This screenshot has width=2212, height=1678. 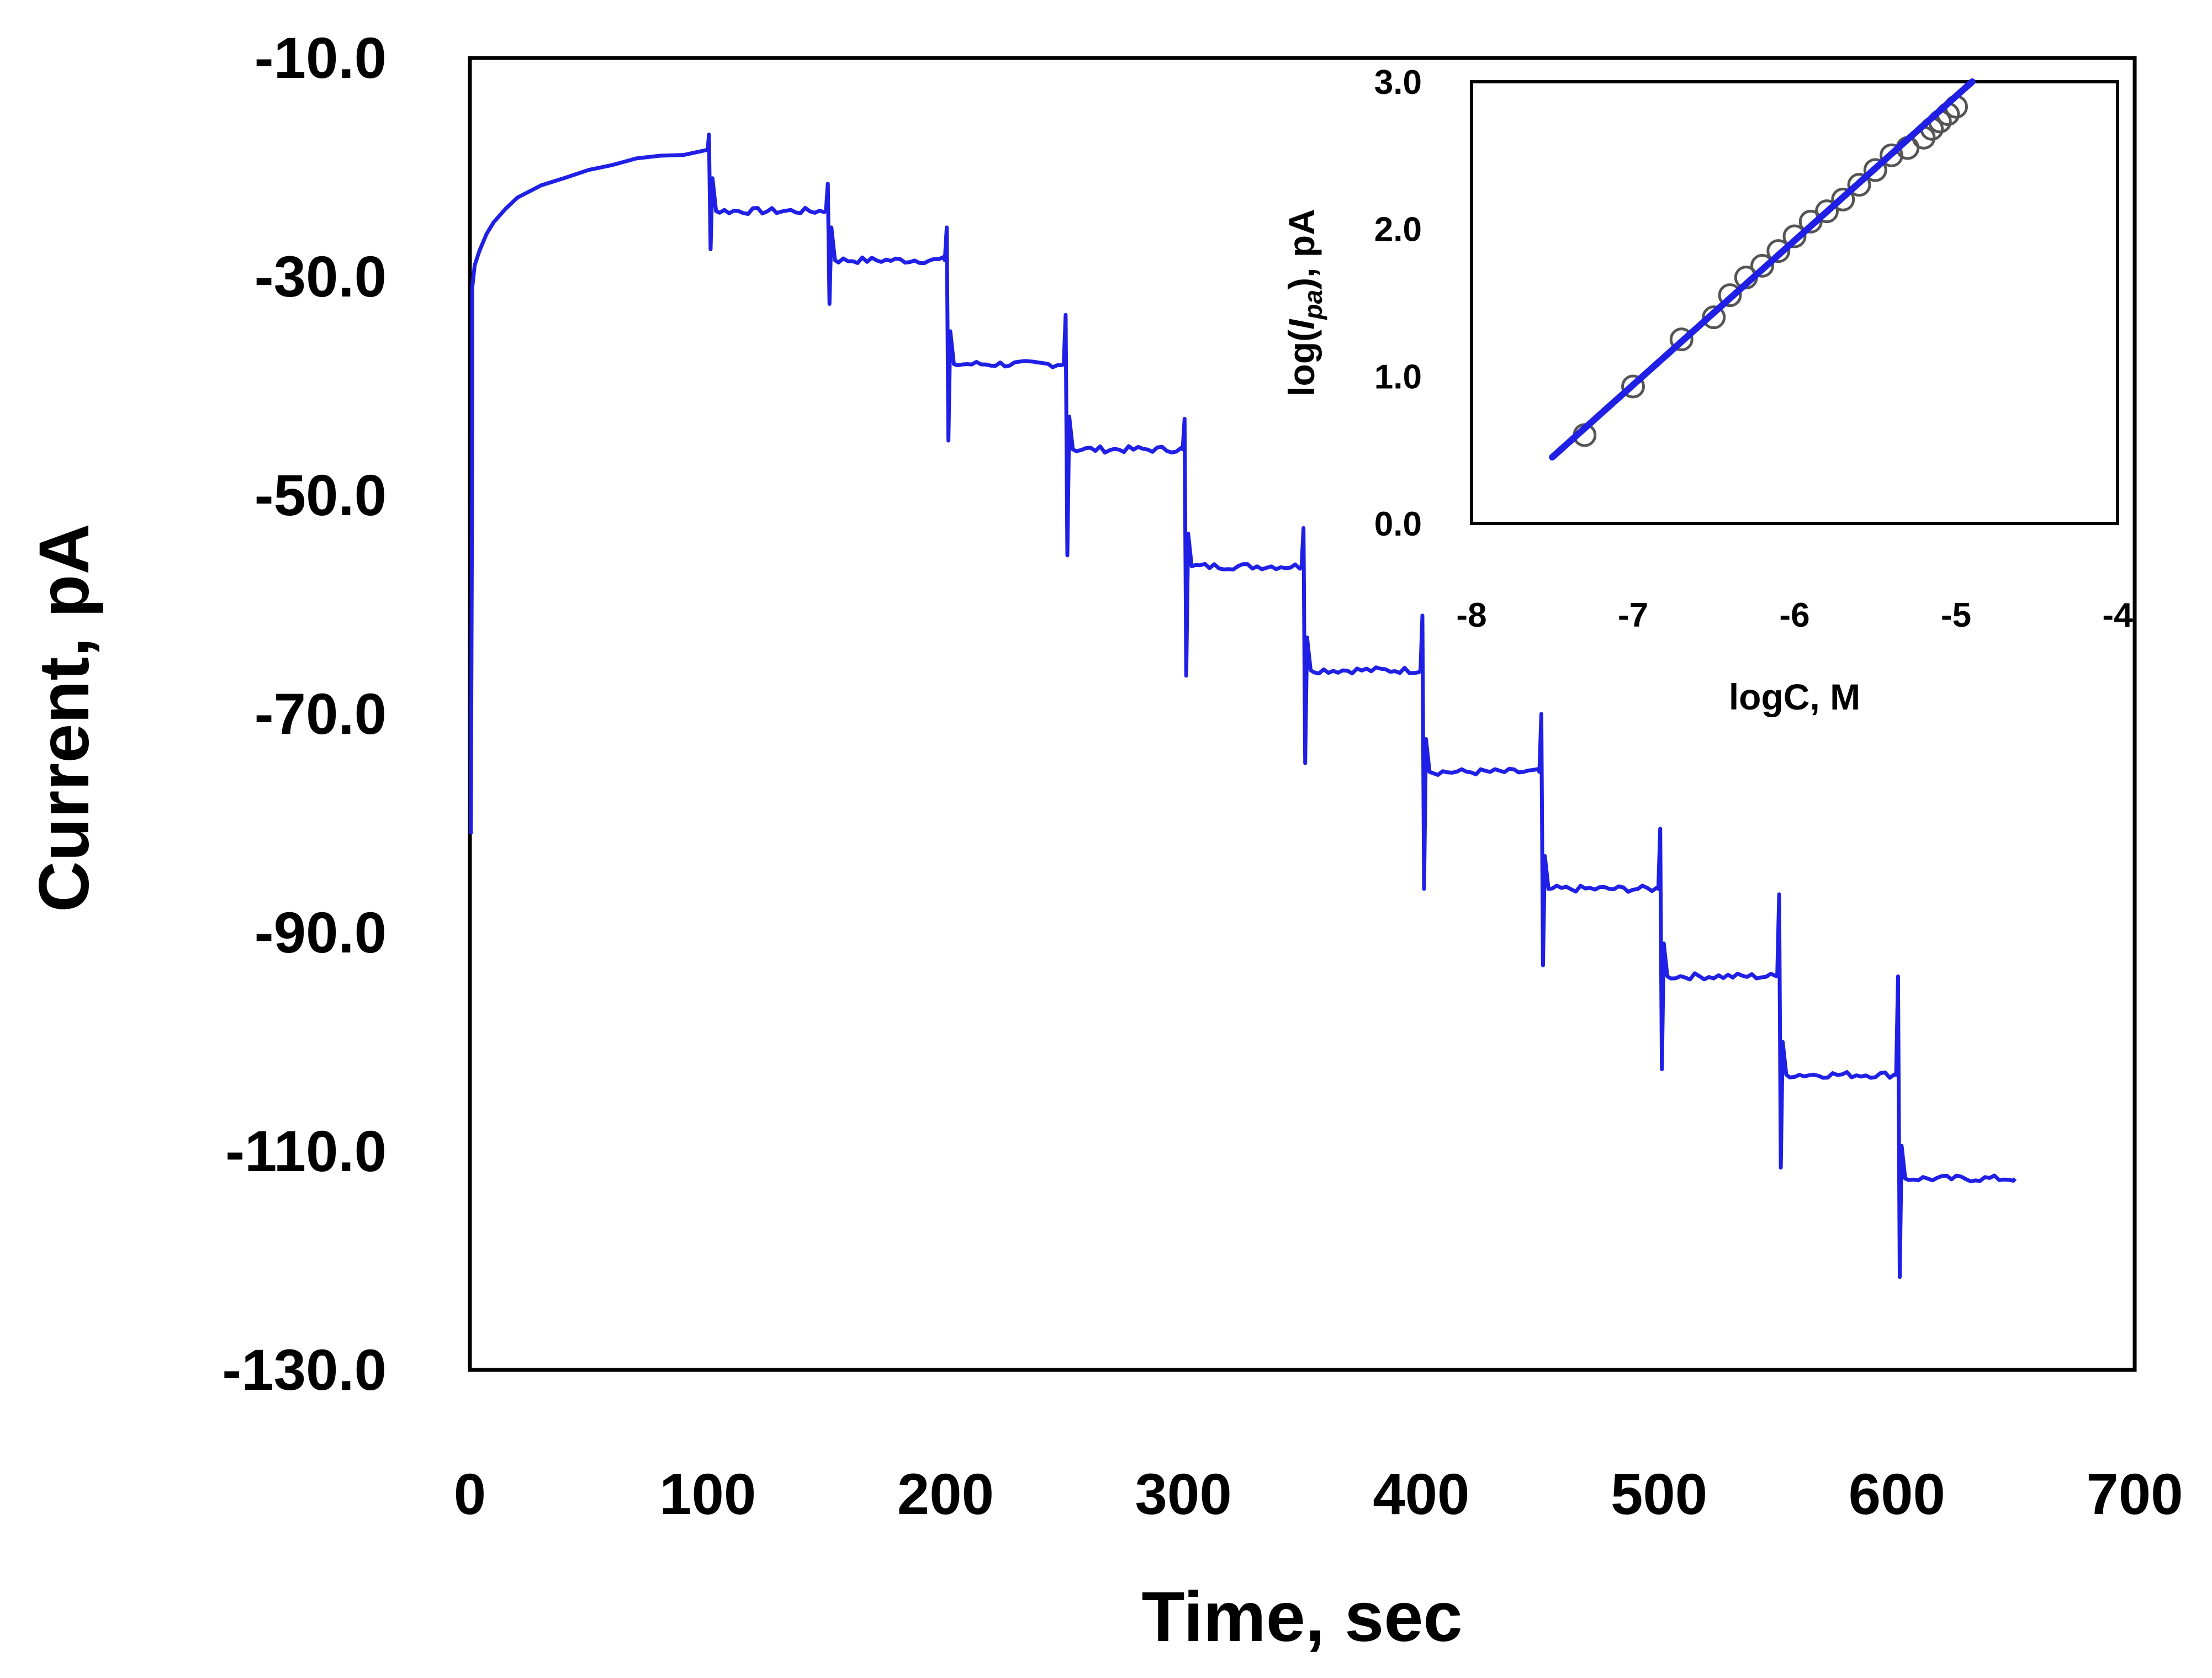 I want to click on main-y-tick-label: -50.0, so click(x=321, y=495).